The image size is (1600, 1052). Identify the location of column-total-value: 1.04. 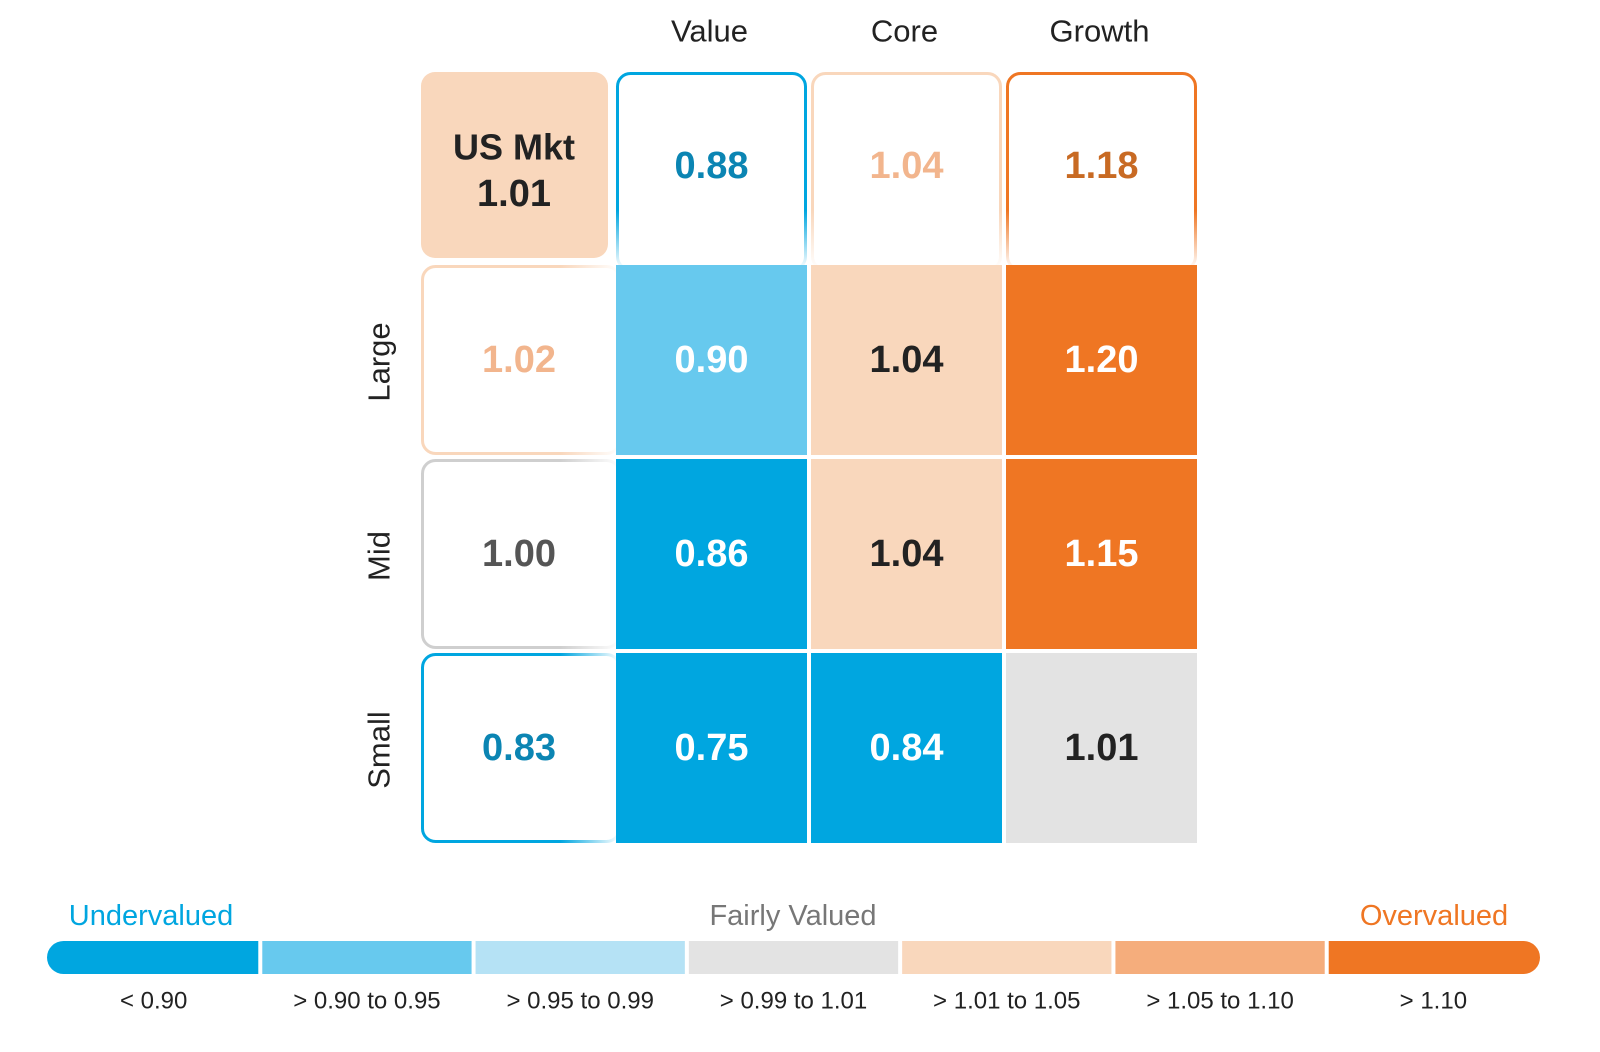
(907, 166).